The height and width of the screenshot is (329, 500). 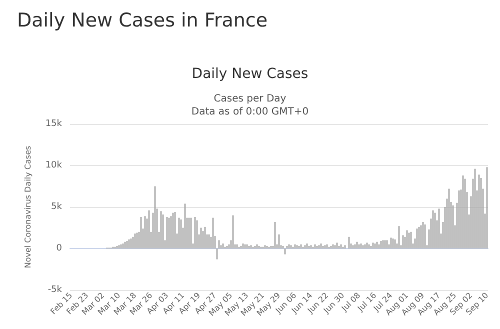 I want to click on y-tick-label: 15k, so click(x=54, y=124).